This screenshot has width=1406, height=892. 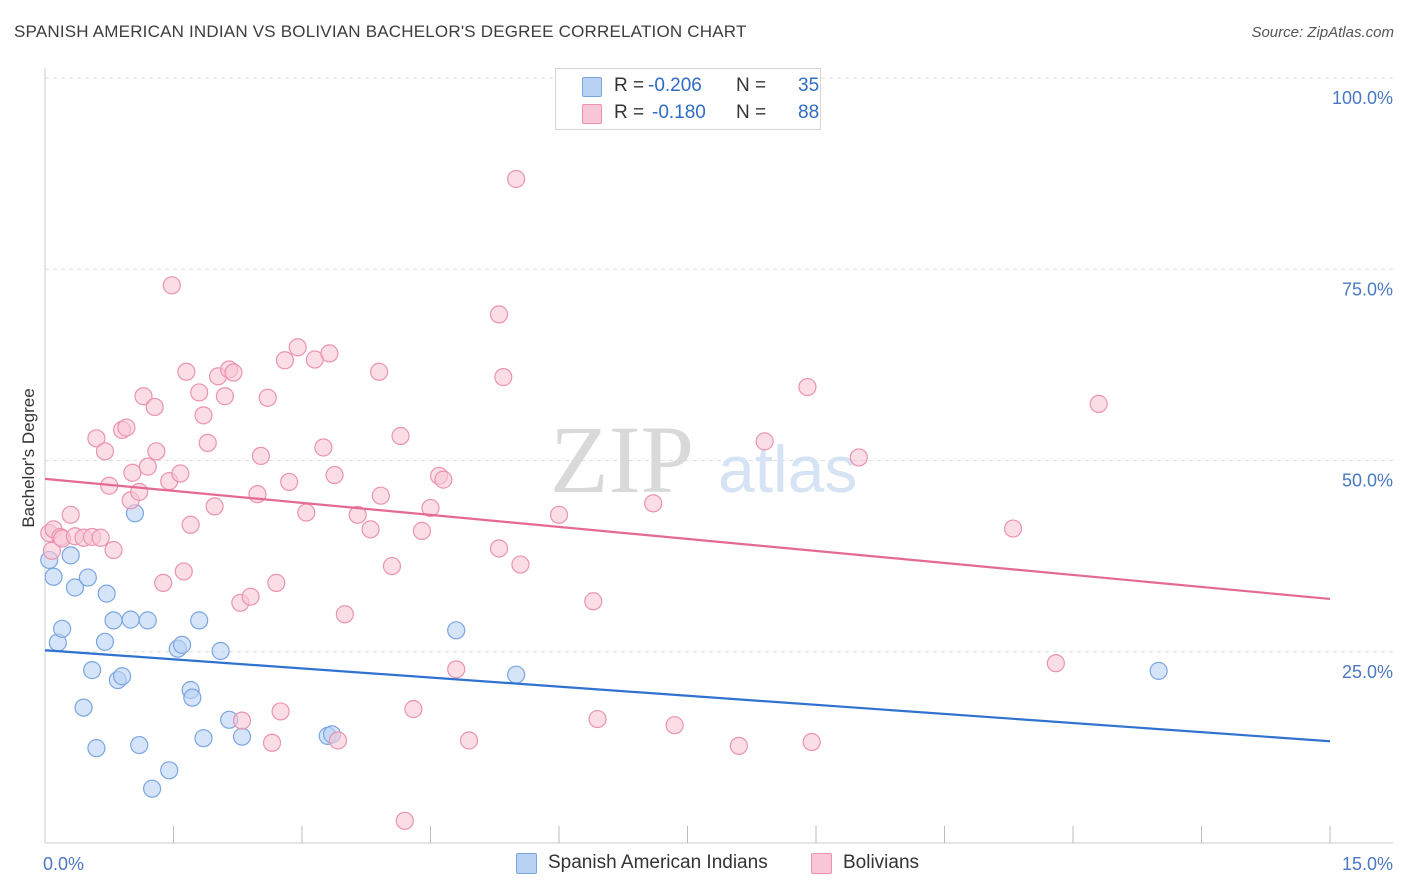 What do you see at coordinates (881, 862) in the screenshot?
I see `series-legend-label: Bolivians` at bounding box center [881, 862].